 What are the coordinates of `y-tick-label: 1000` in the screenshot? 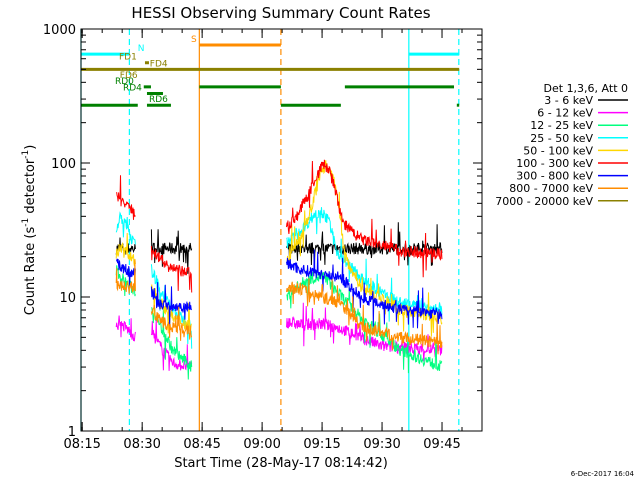 It's located at (59, 30).